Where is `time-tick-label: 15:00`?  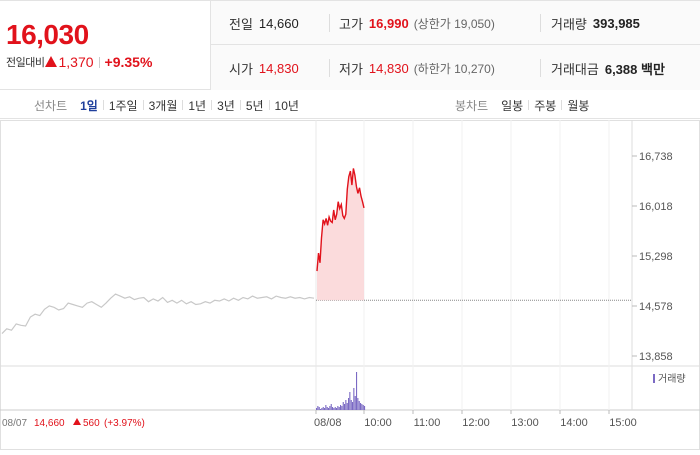 time-tick-label: 15:00 is located at coordinates (623, 423).